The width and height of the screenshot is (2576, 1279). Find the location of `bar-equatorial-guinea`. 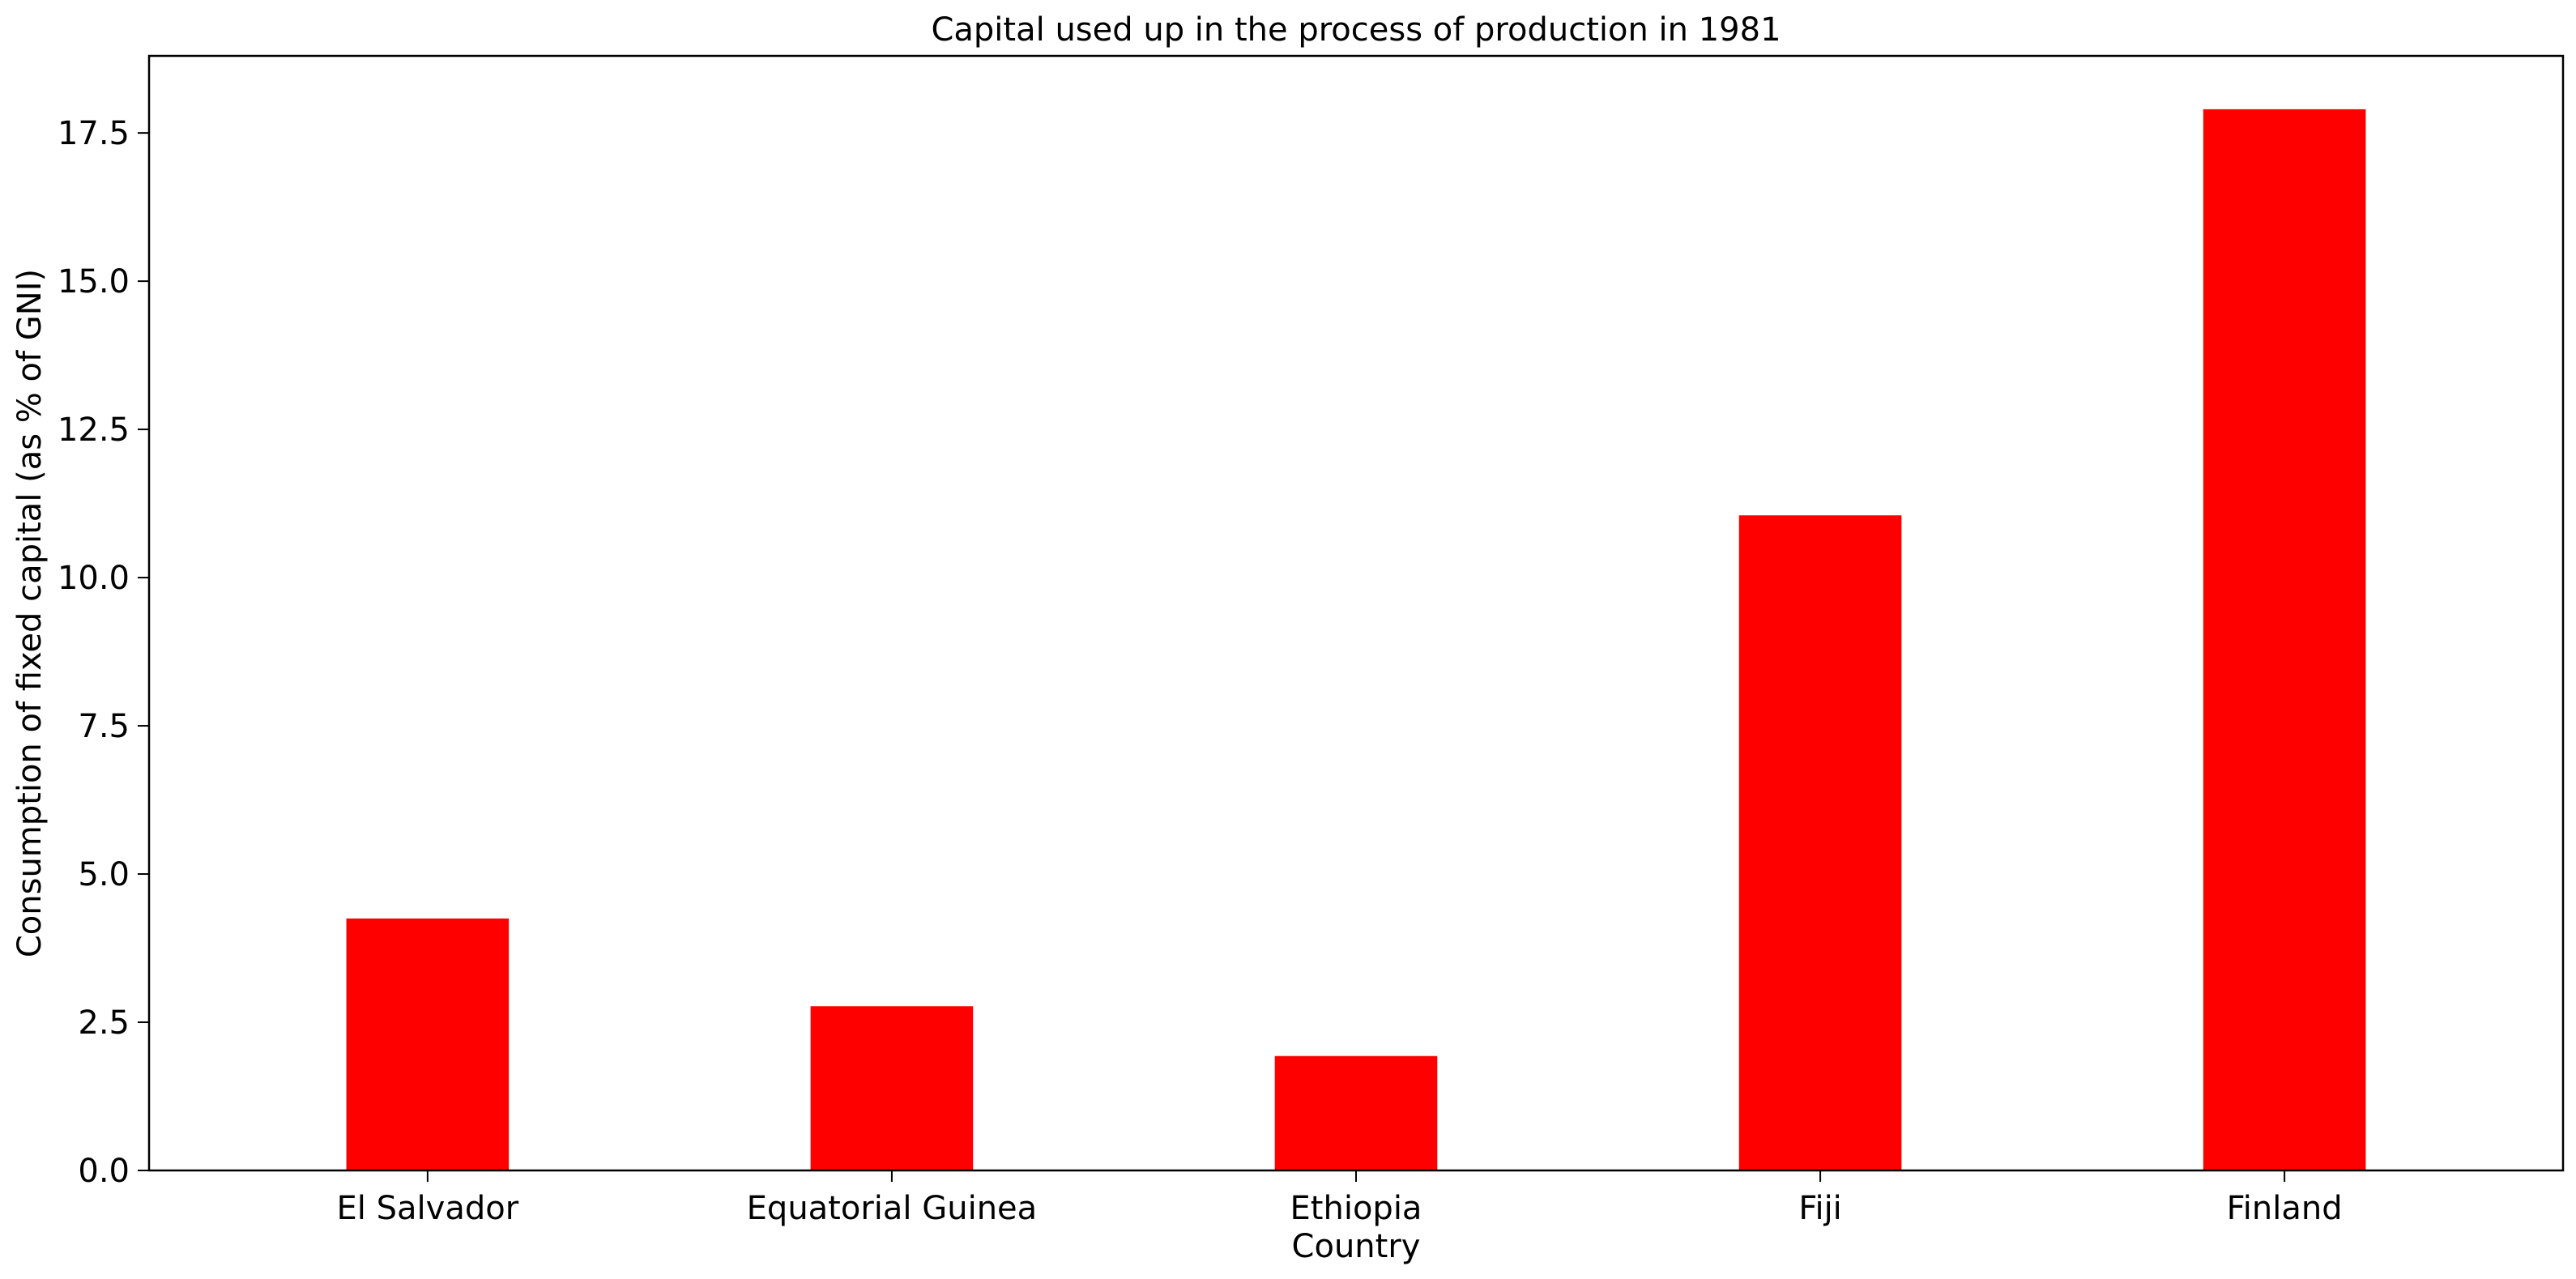

bar-equatorial-guinea is located at coordinates (892, 1088).